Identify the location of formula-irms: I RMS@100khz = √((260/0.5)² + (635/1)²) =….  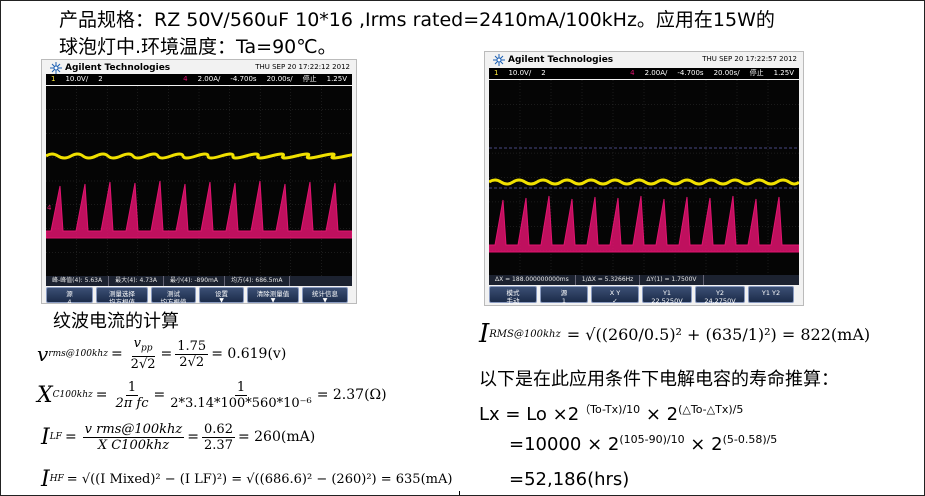
(675, 334).